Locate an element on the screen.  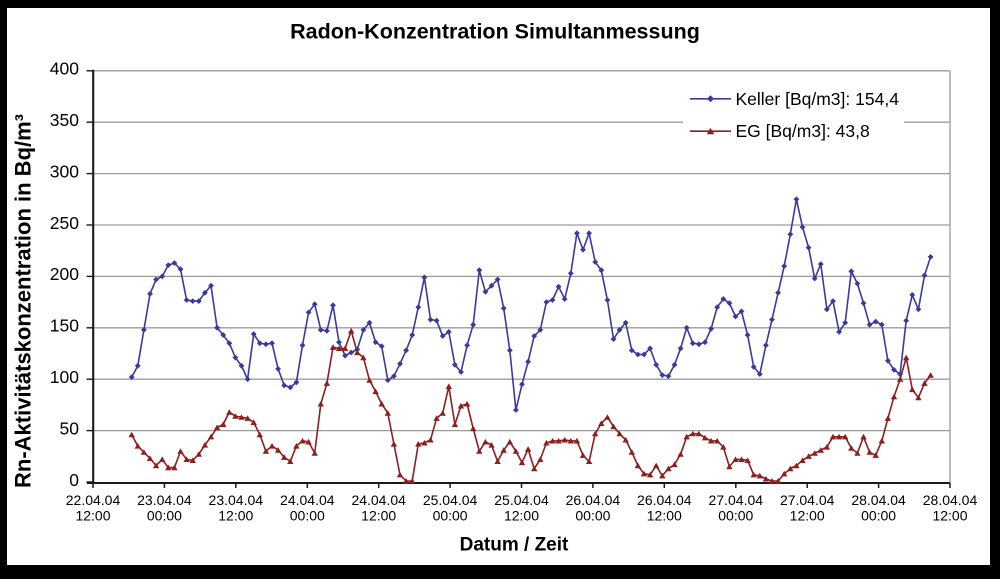
svg-text: Keller [Bq/m3]: 154,4 is located at coordinates (818, 99).